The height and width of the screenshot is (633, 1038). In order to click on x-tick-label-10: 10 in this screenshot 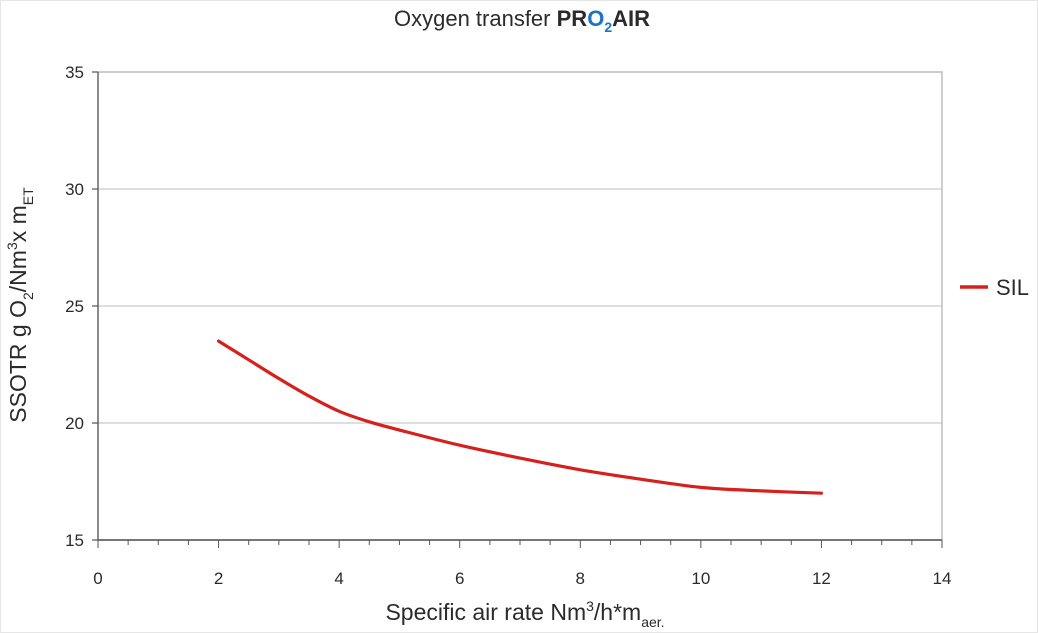, I will do `click(700, 578)`.